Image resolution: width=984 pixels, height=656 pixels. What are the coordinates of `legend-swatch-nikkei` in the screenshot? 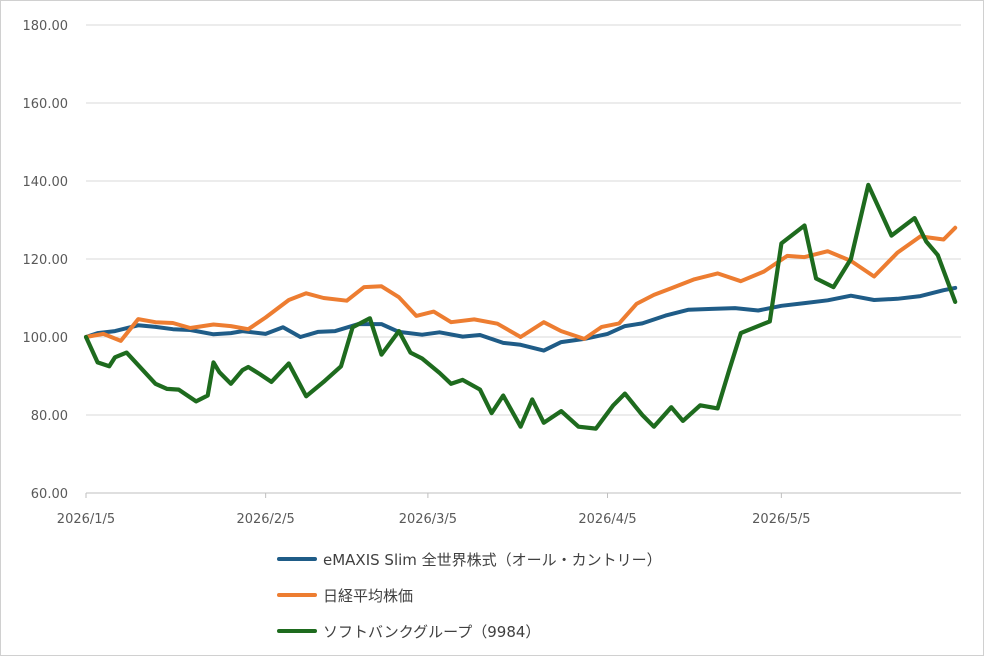 It's located at (297, 595).